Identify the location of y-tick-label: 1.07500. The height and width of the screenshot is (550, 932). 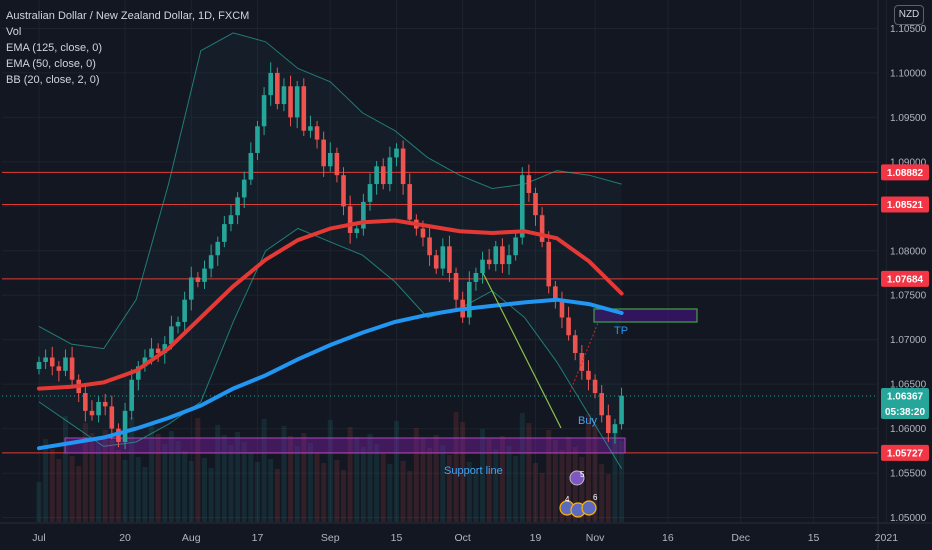
(908, 296).